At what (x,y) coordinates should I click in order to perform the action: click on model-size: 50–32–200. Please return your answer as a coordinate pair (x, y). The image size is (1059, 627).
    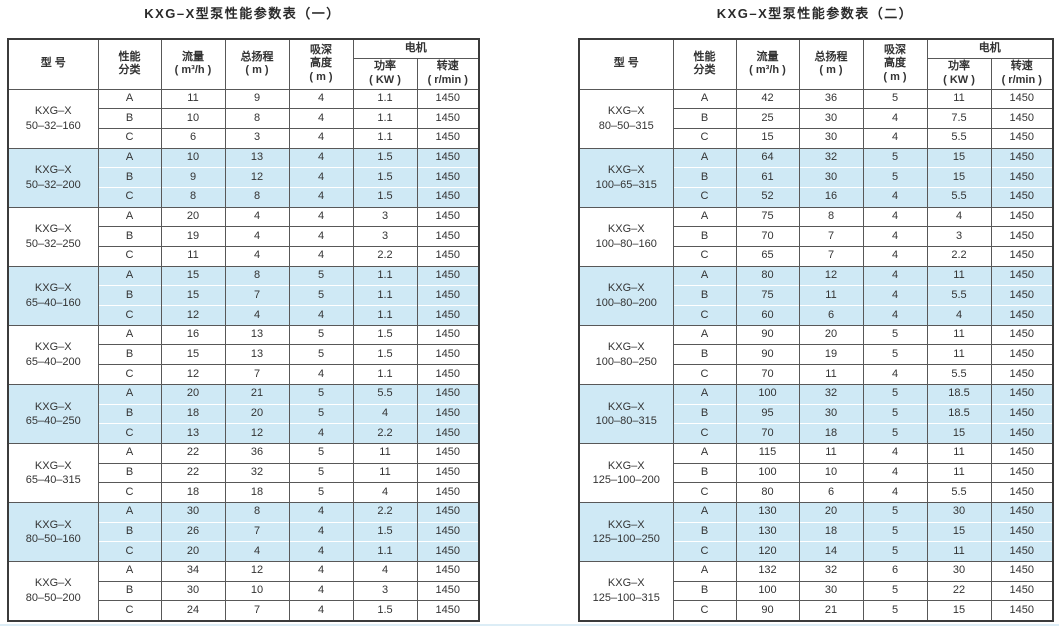
    Looking at the image, I should click on (53, 184).